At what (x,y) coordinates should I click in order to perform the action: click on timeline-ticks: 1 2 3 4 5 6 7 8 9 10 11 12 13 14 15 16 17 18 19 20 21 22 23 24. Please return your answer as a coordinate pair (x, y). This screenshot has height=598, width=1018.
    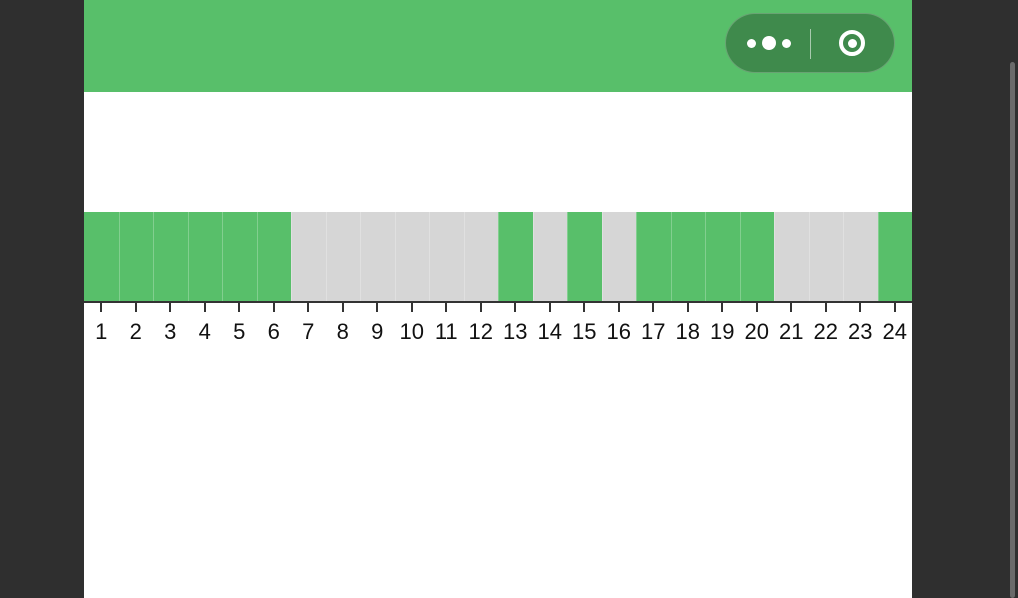
    Looking at the image, I should click on (498, 327).